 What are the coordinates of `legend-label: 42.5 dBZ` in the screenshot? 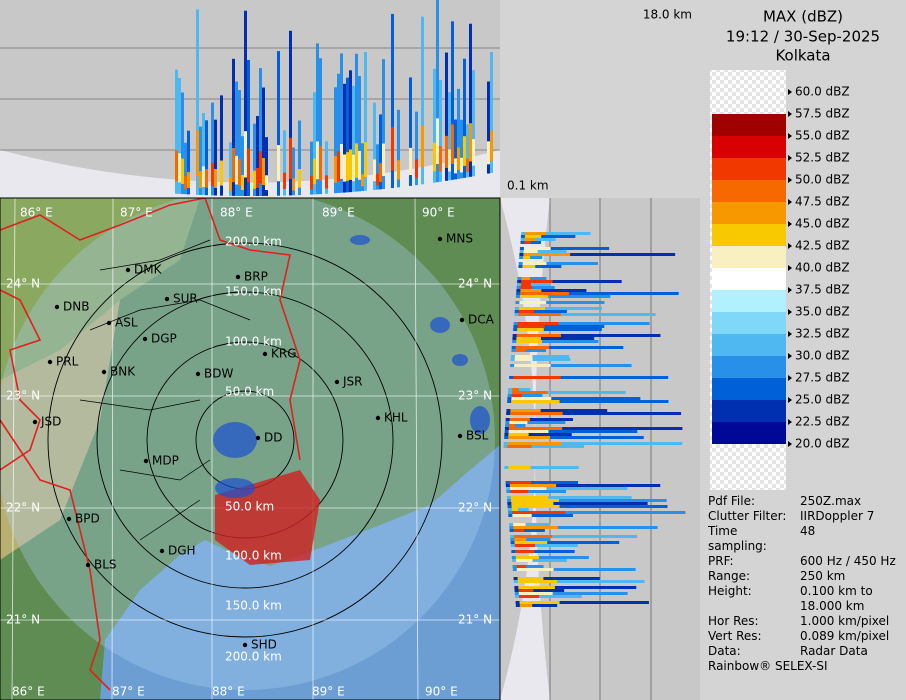 It's located at (822, 246).